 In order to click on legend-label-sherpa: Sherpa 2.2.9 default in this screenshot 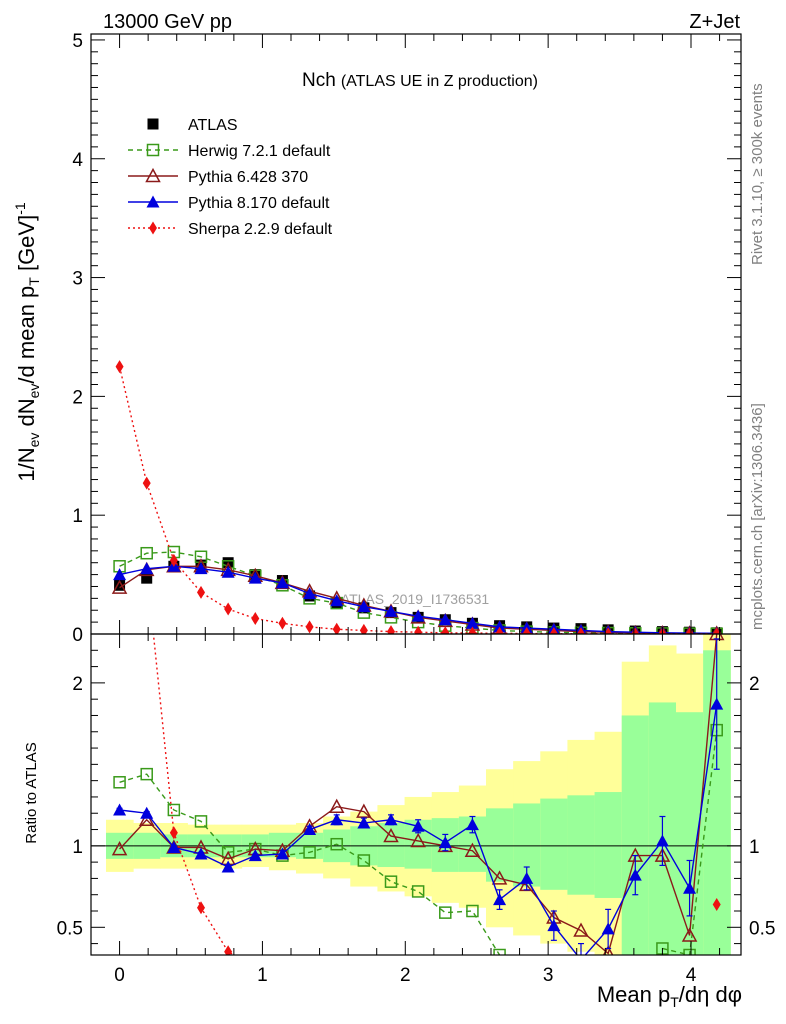, I will do `click(260, 229)`.